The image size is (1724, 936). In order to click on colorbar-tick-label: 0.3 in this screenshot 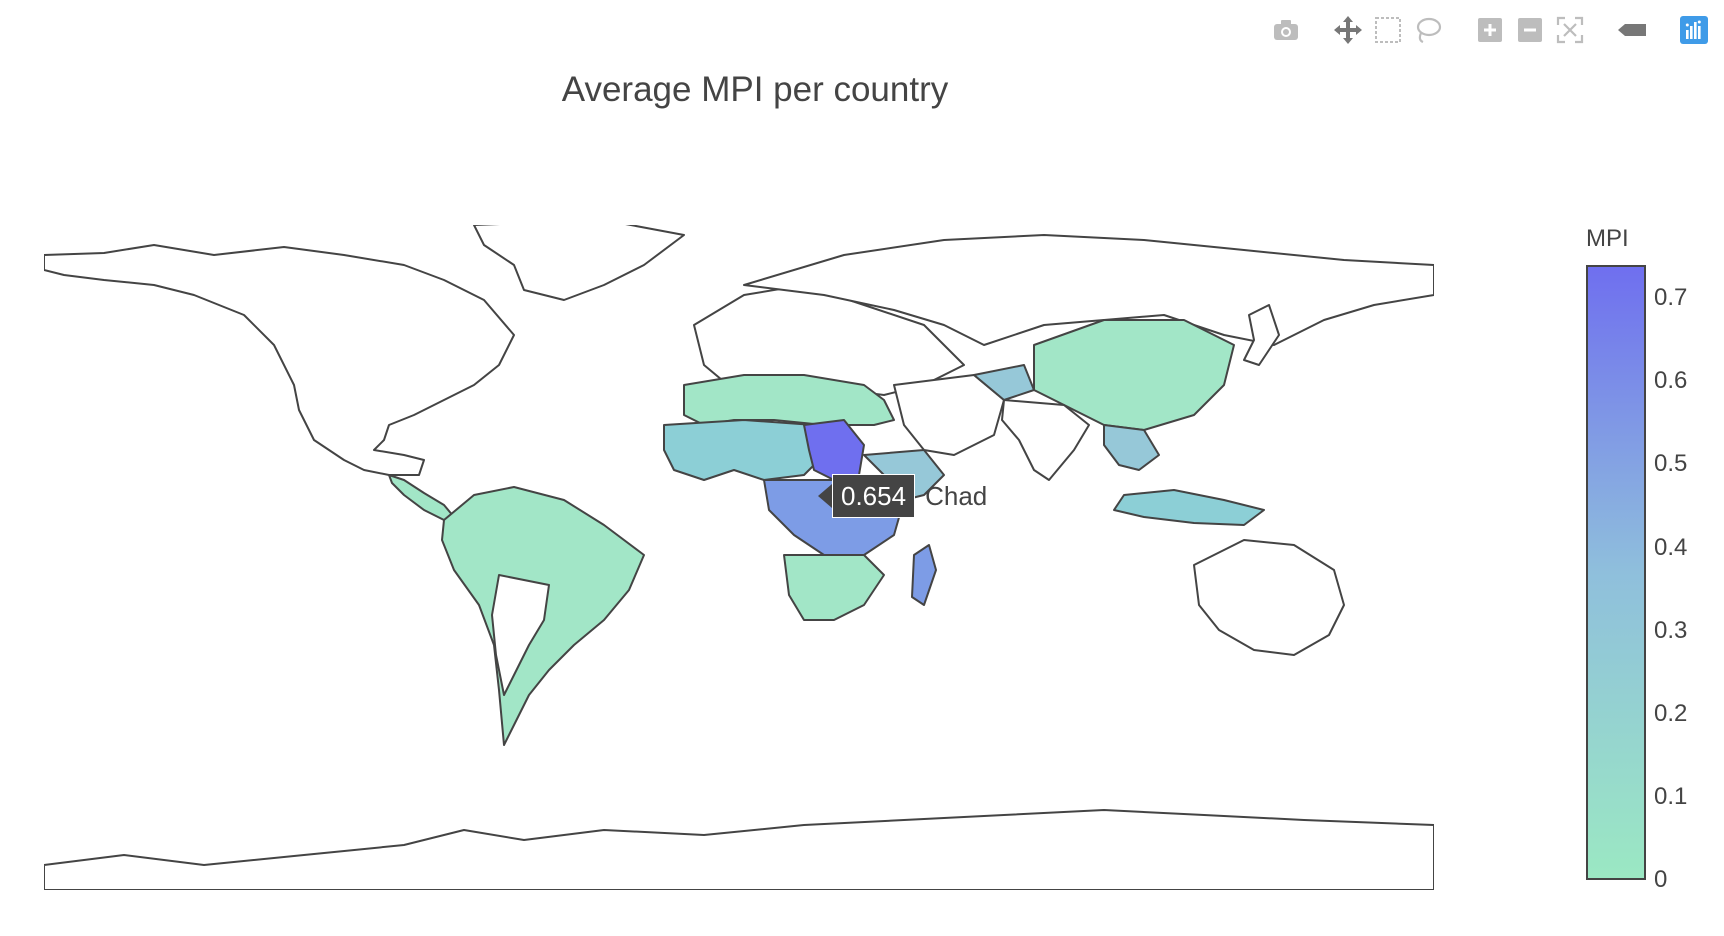, I will do `click(1671, 630)`.